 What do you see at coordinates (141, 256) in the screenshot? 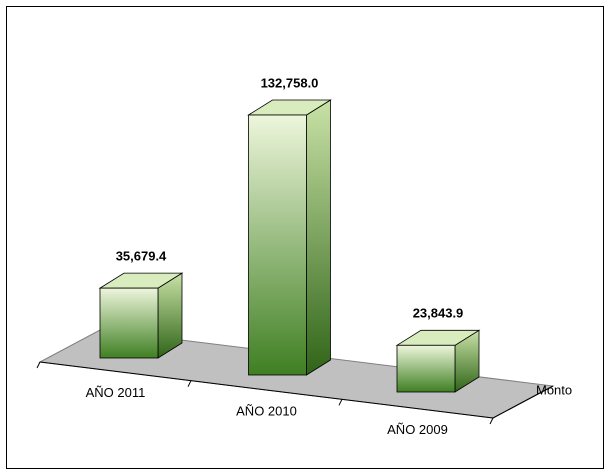
I see `value-label: 35,679.4` at bounding box center [141, 256].